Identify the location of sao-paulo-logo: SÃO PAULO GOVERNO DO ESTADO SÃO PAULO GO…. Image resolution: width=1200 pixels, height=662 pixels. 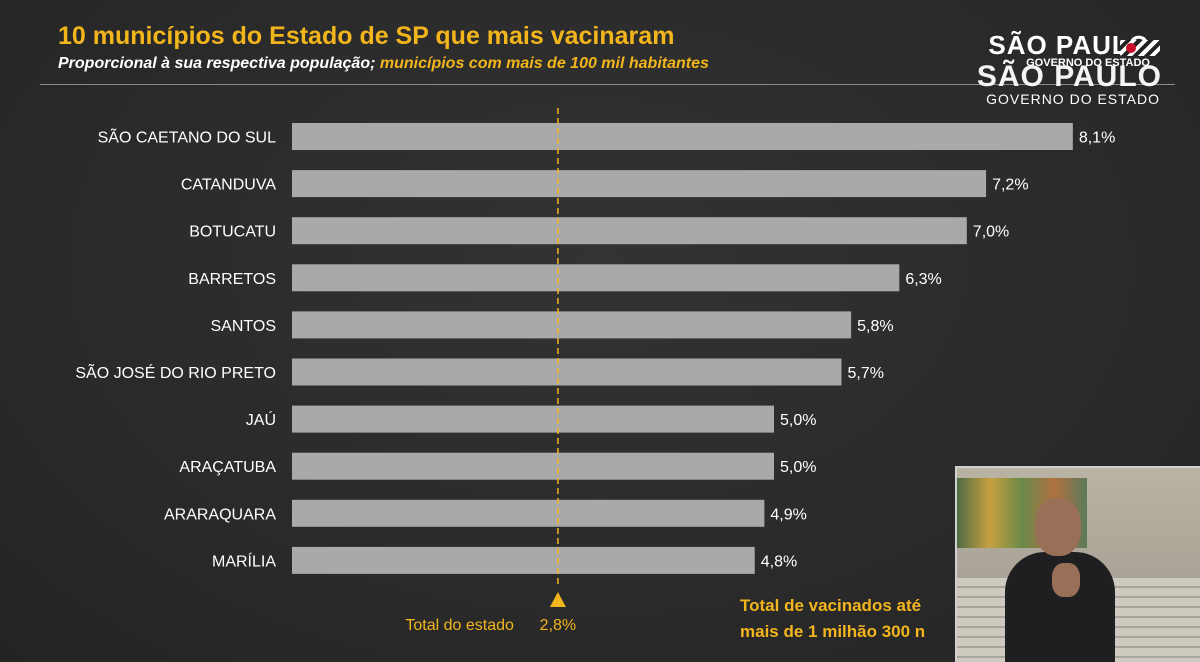
(1078, 70).